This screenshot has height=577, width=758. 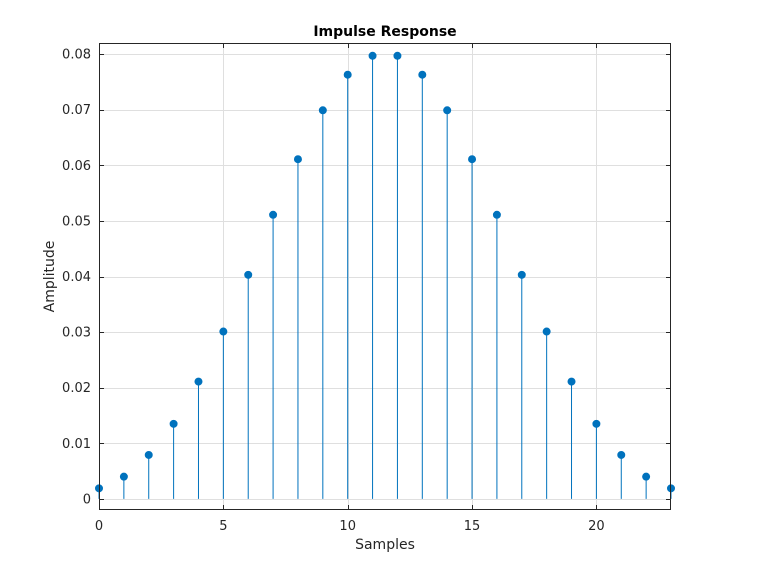 I want to click on y-tick-label: 0.06, so click(x=76, y=166).